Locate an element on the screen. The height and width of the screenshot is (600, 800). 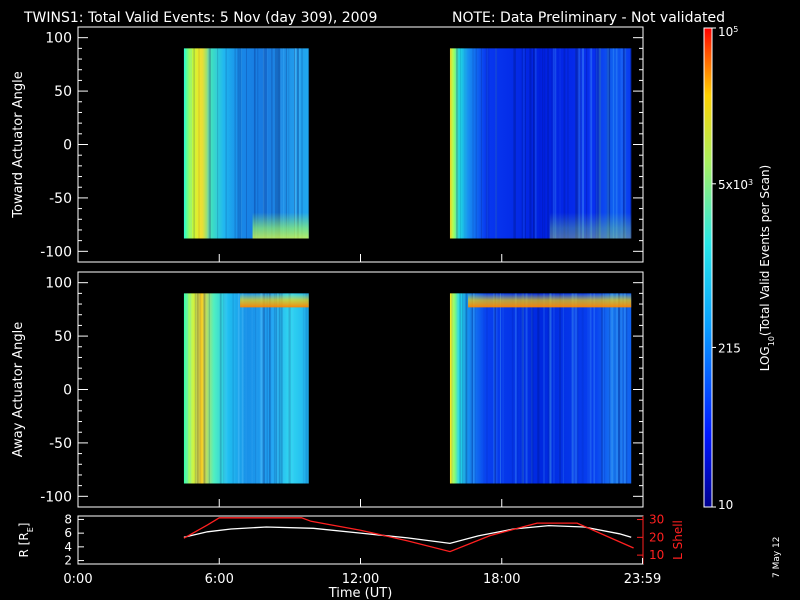
radius-line is located at coordinates (407, 534).